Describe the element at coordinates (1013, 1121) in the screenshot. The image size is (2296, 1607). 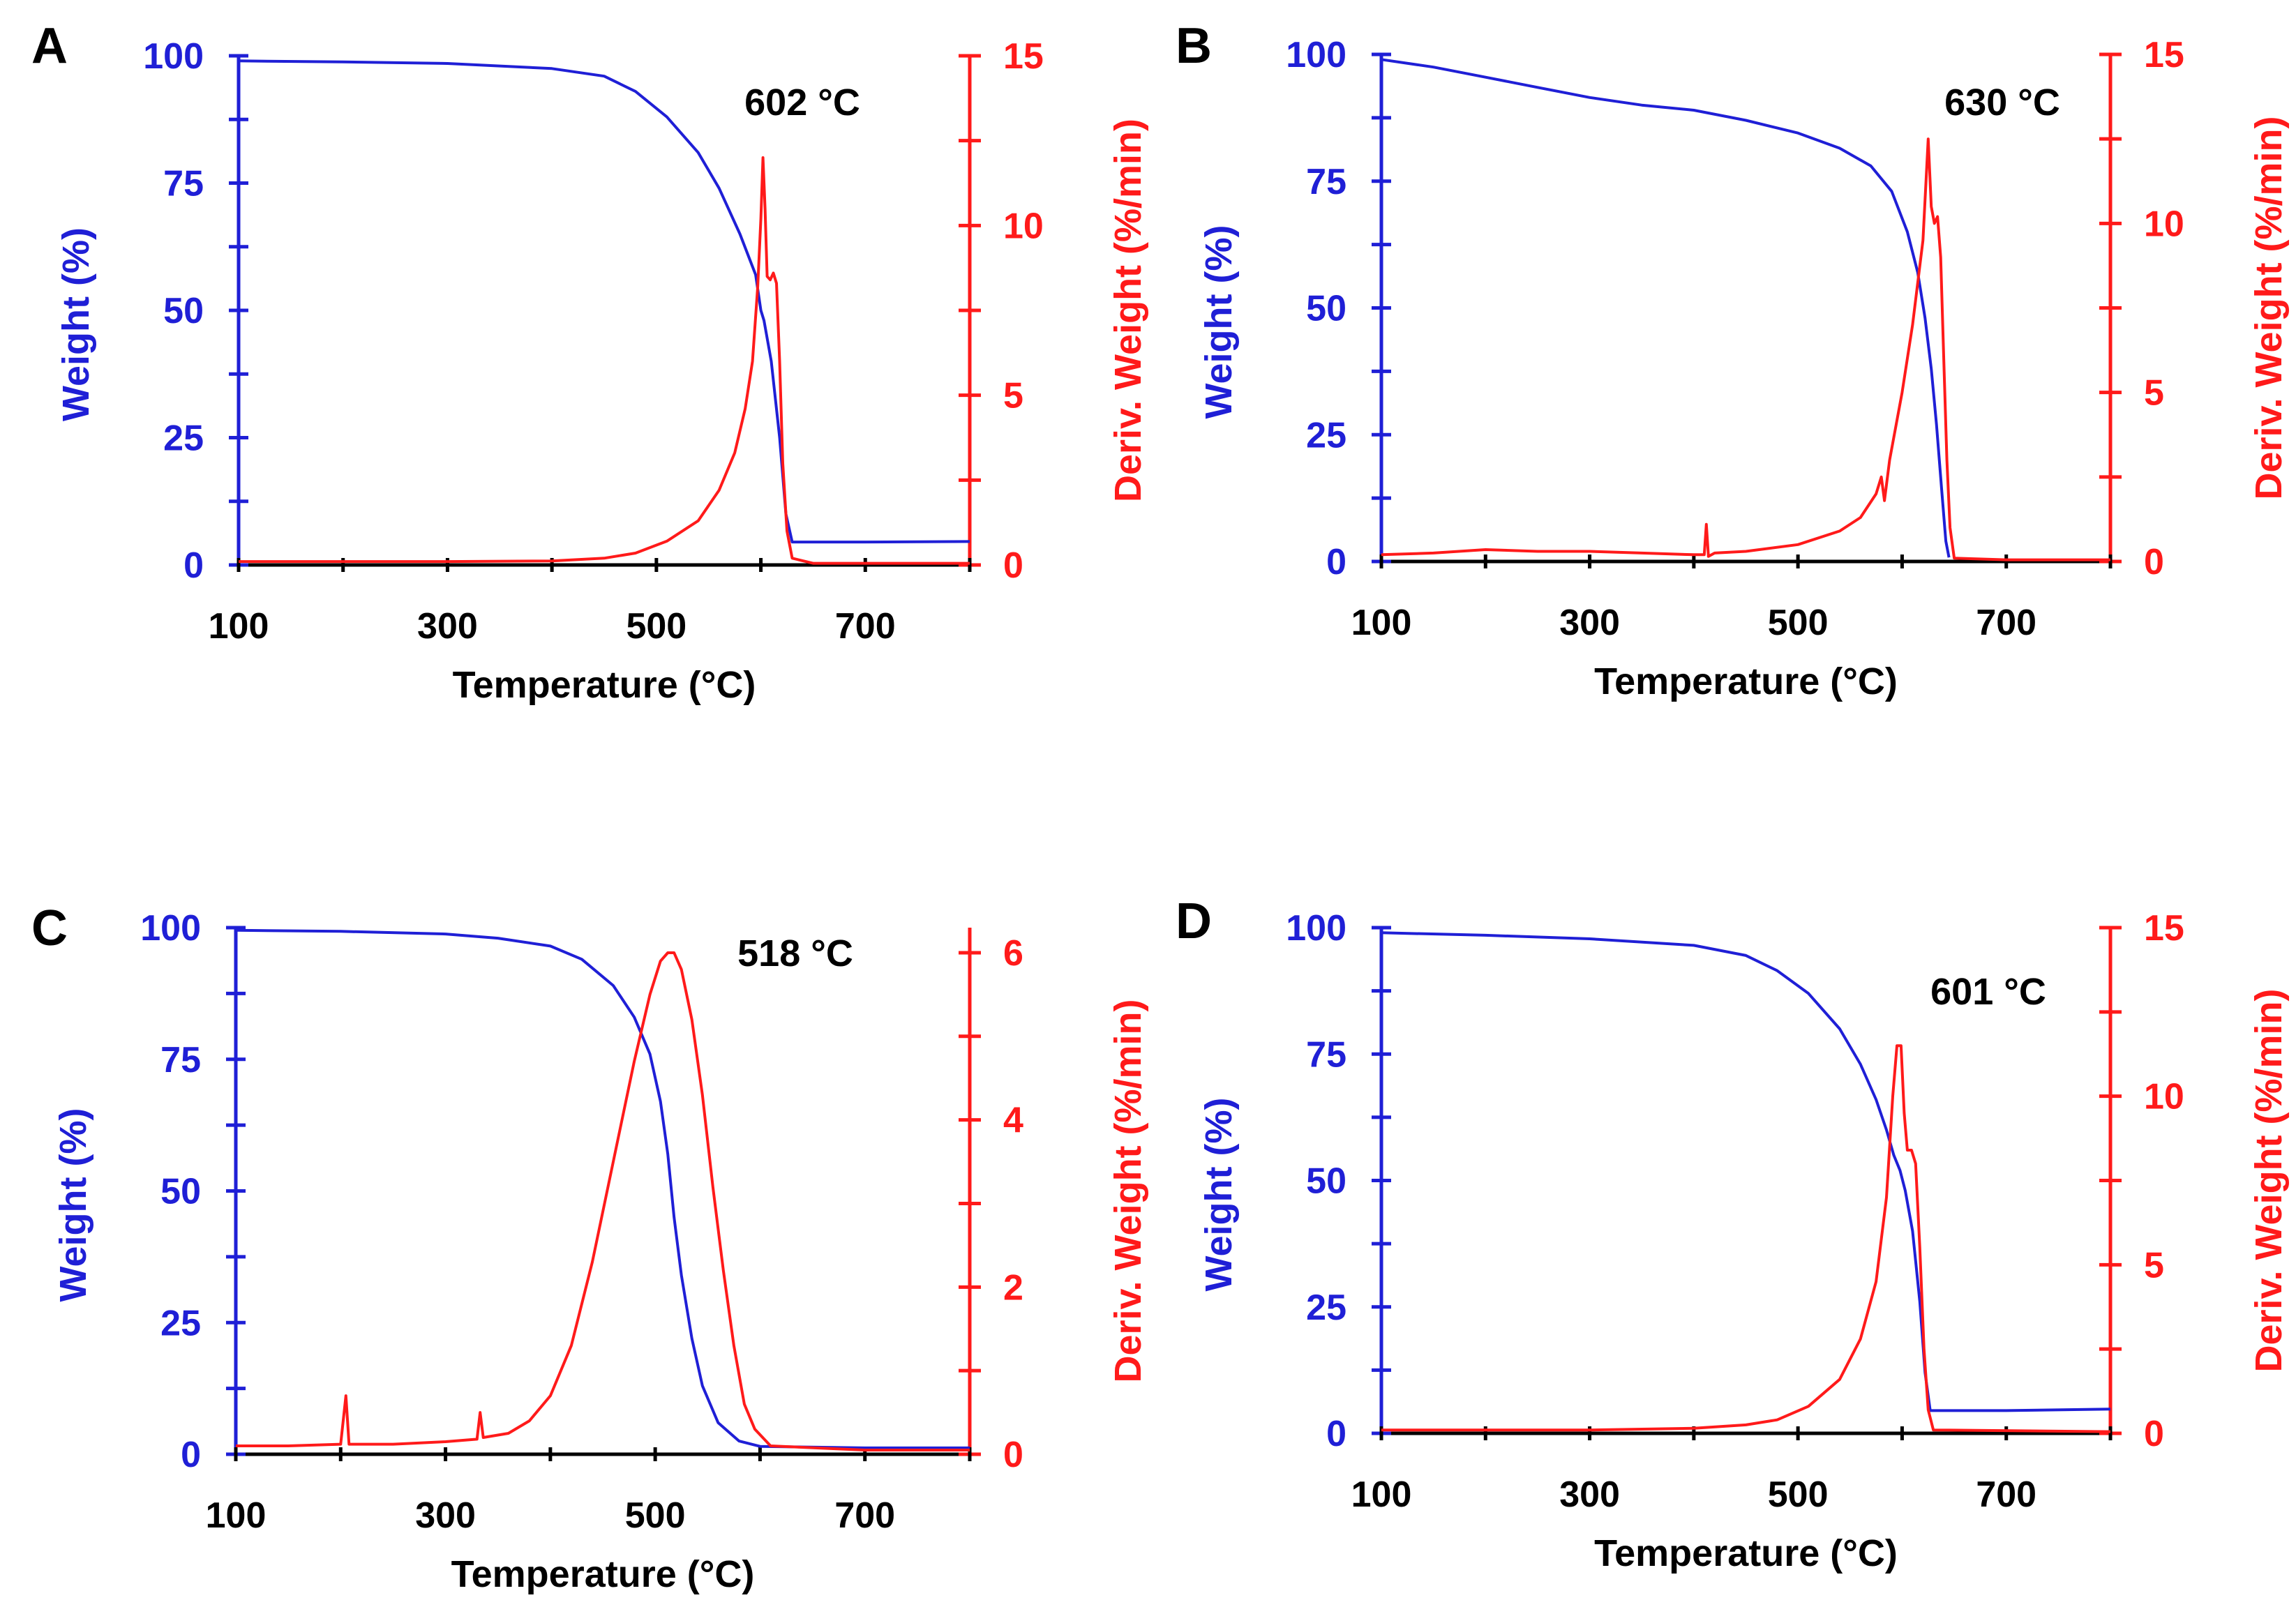
I see `y-tick-label-right: 4` at that location.